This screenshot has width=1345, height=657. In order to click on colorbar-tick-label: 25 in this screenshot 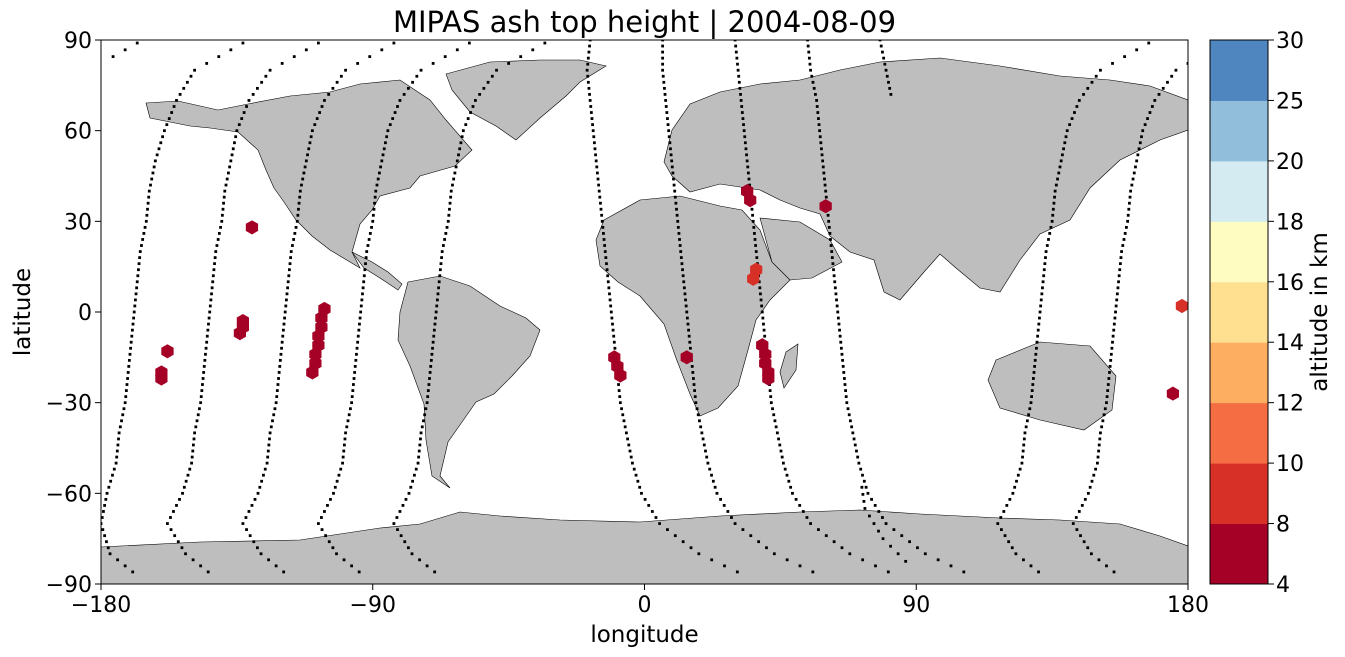, I will do `click(1290, 101)`.